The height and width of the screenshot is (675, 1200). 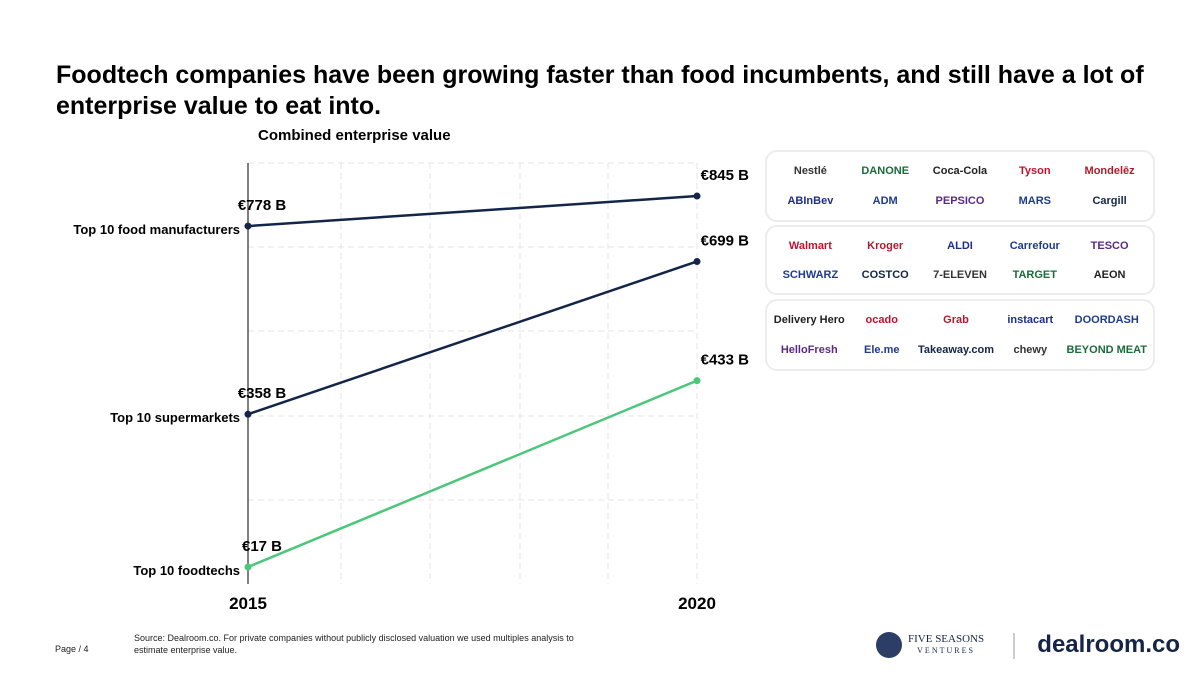 What do you see at coordinates (809, 320) in the screenshot?
I see `logo-delivery-hero: Delivery Hero` at bounding box center [809, 320].